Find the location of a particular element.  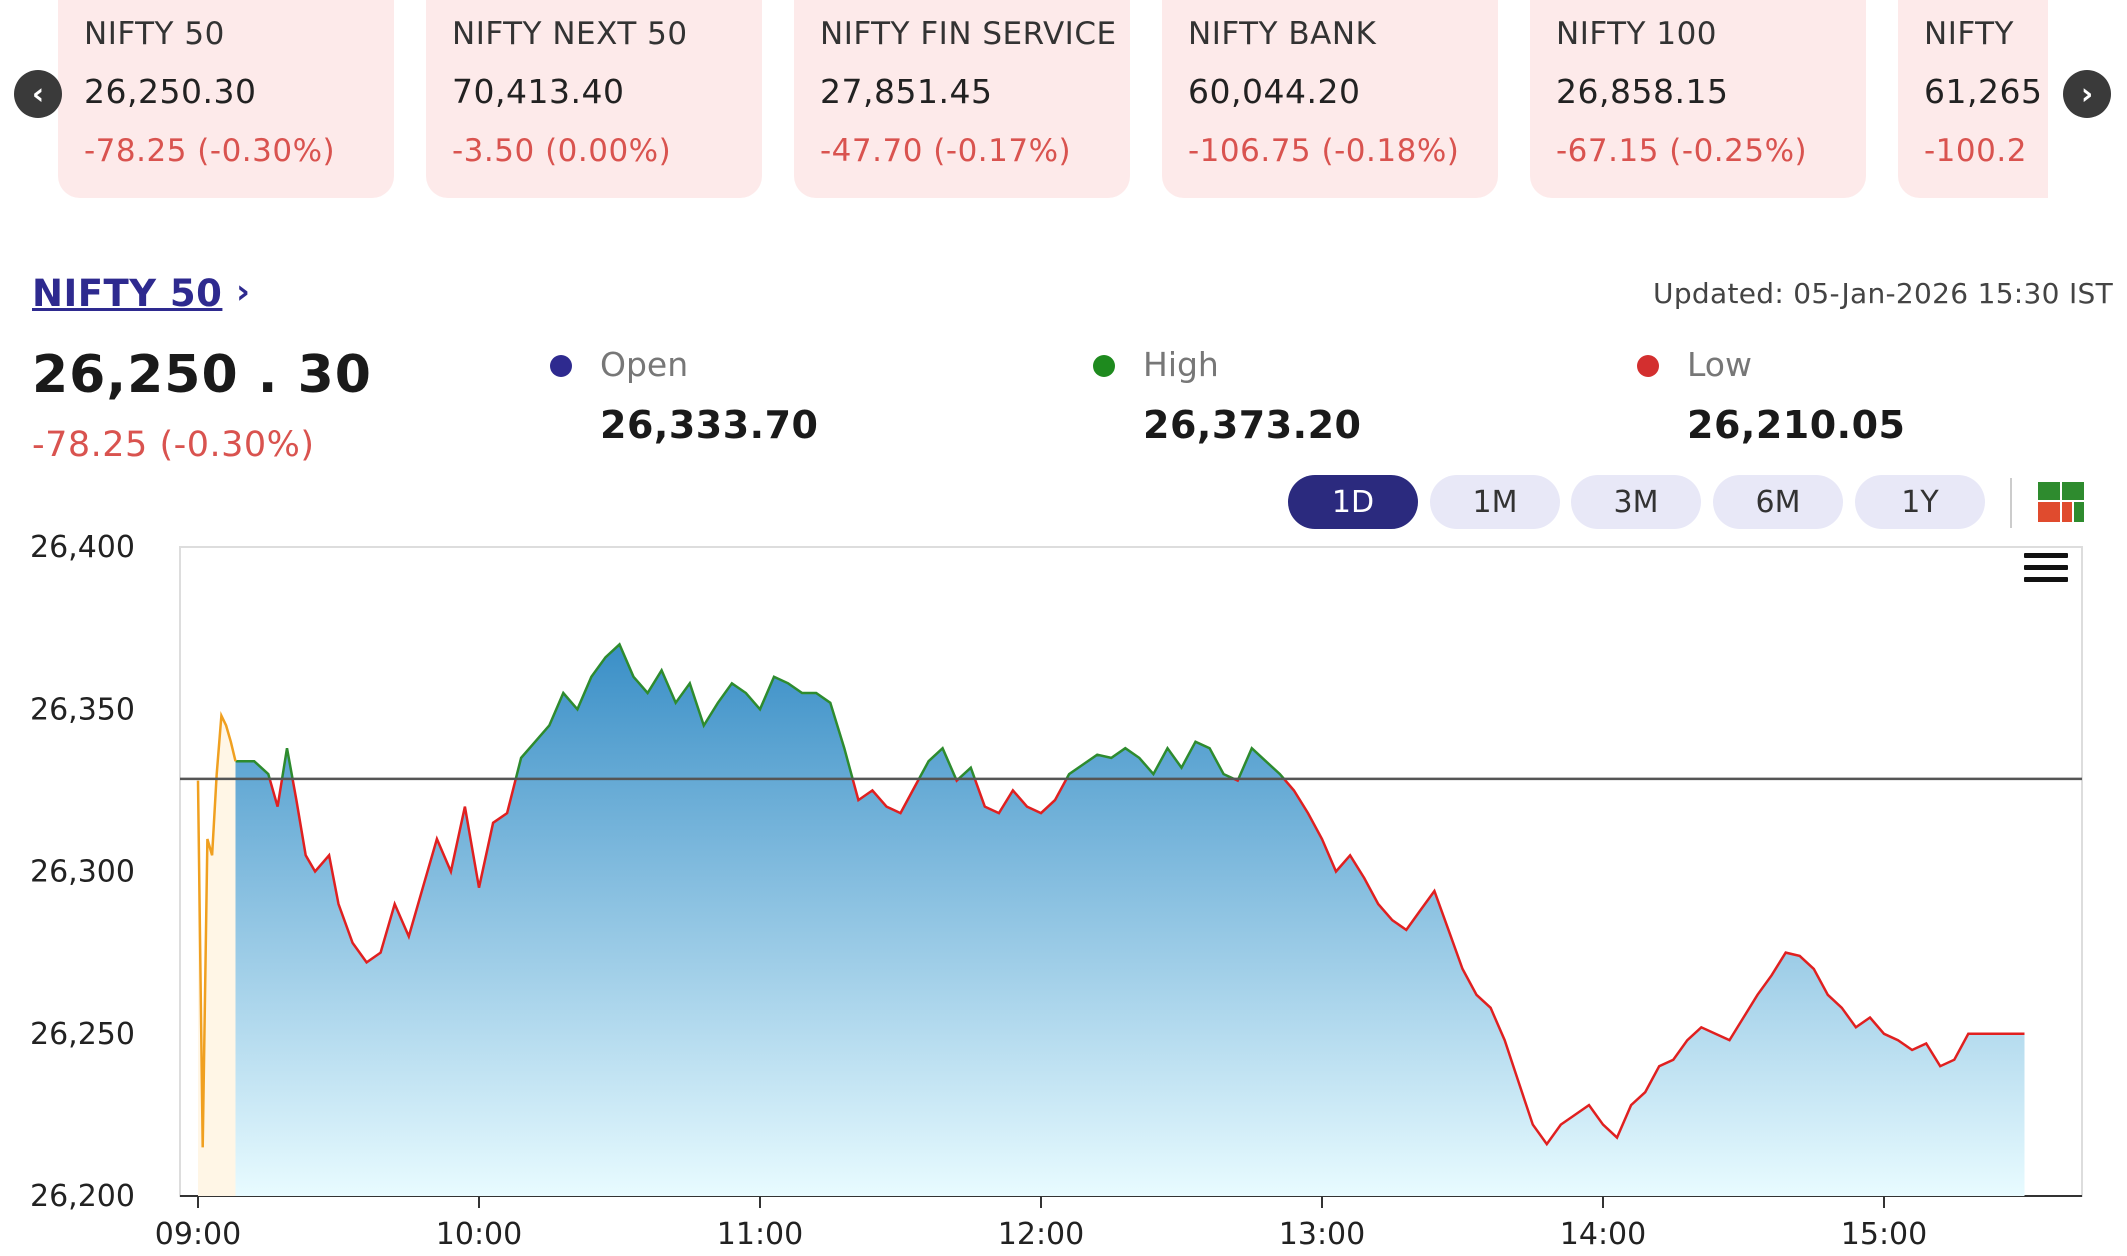

ticker-card-nifty-100: NIFTY 100 26,858.15 -67.15 (-0.25%) is located at coordinates (1698, 99).